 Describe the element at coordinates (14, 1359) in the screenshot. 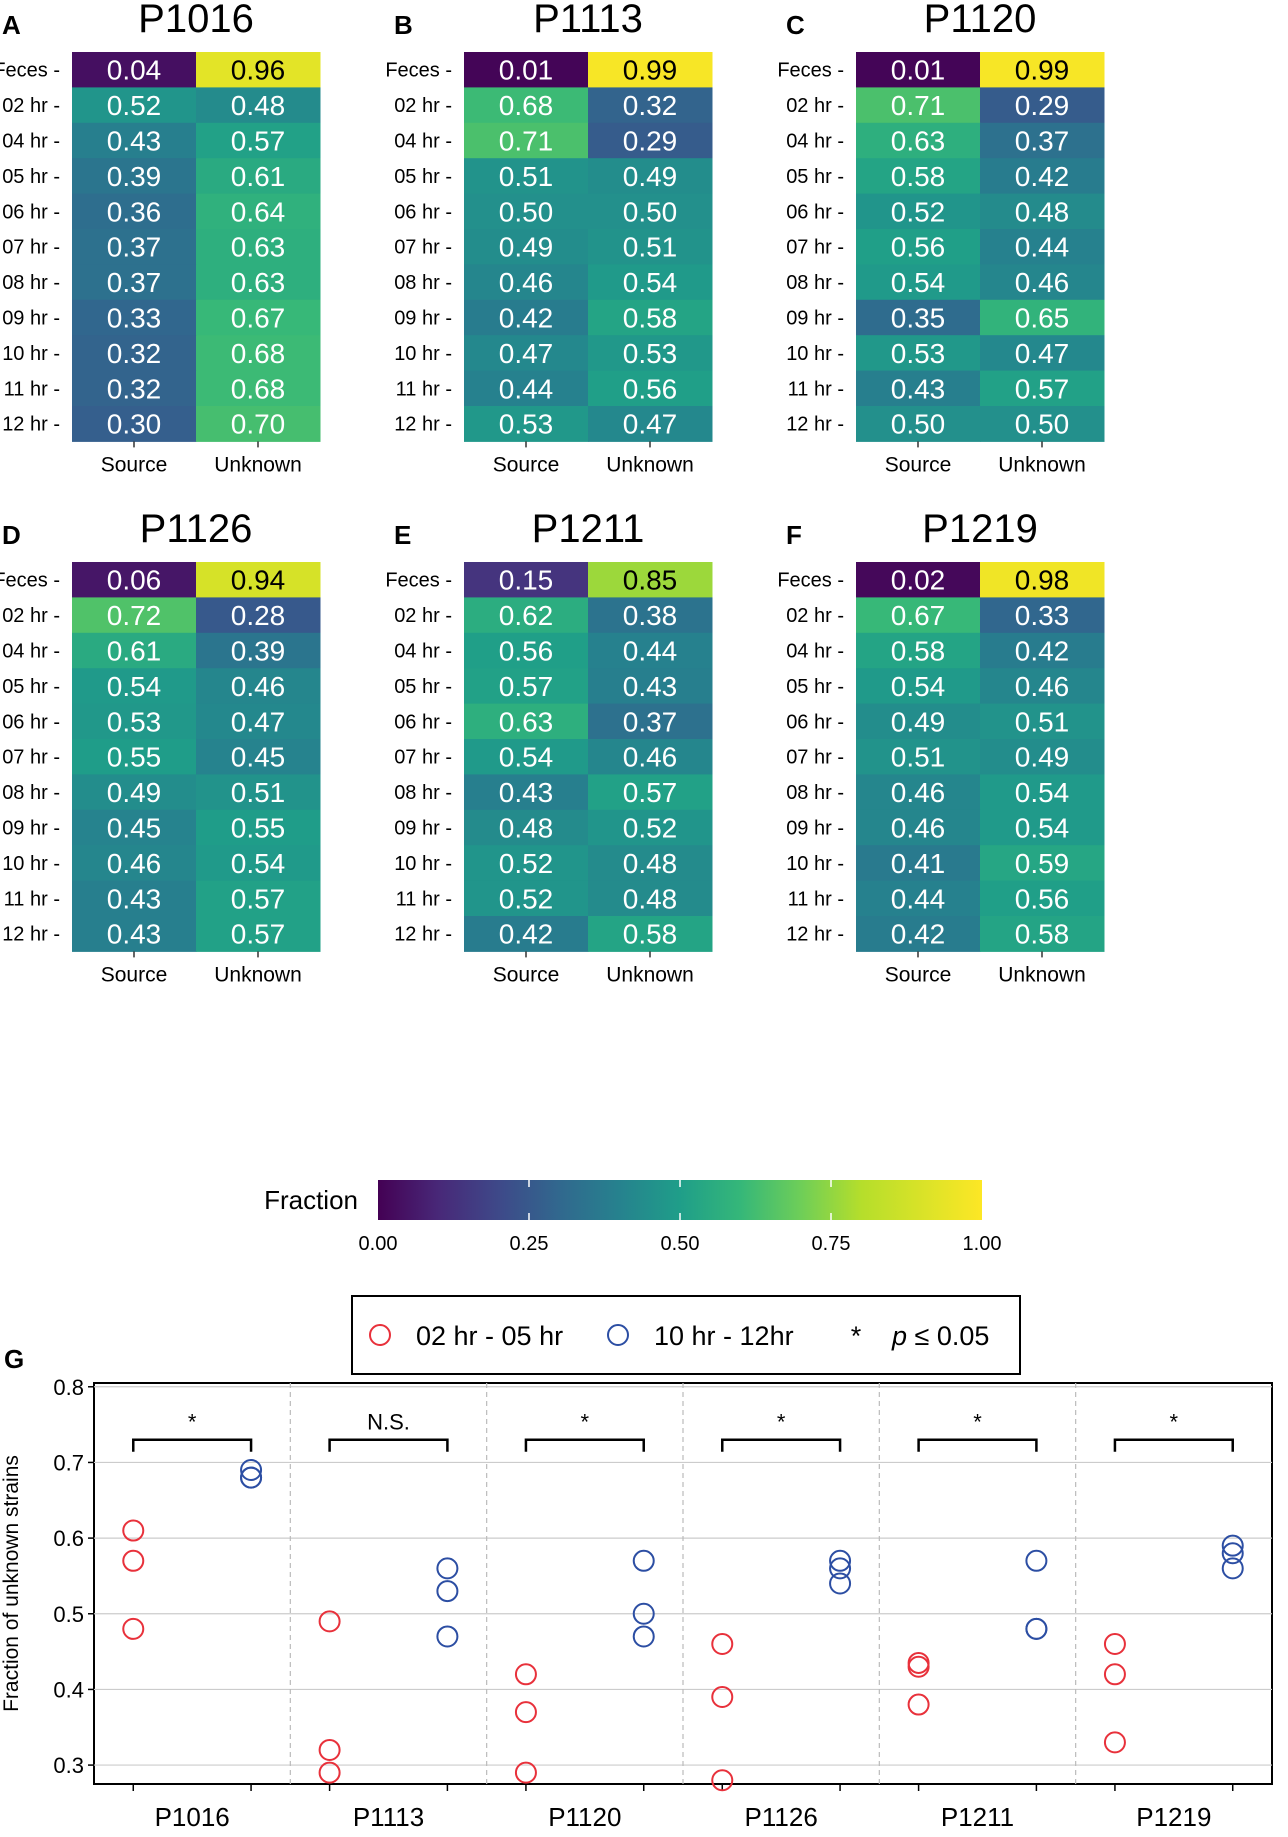

I see `panel-letter: G` at that location.